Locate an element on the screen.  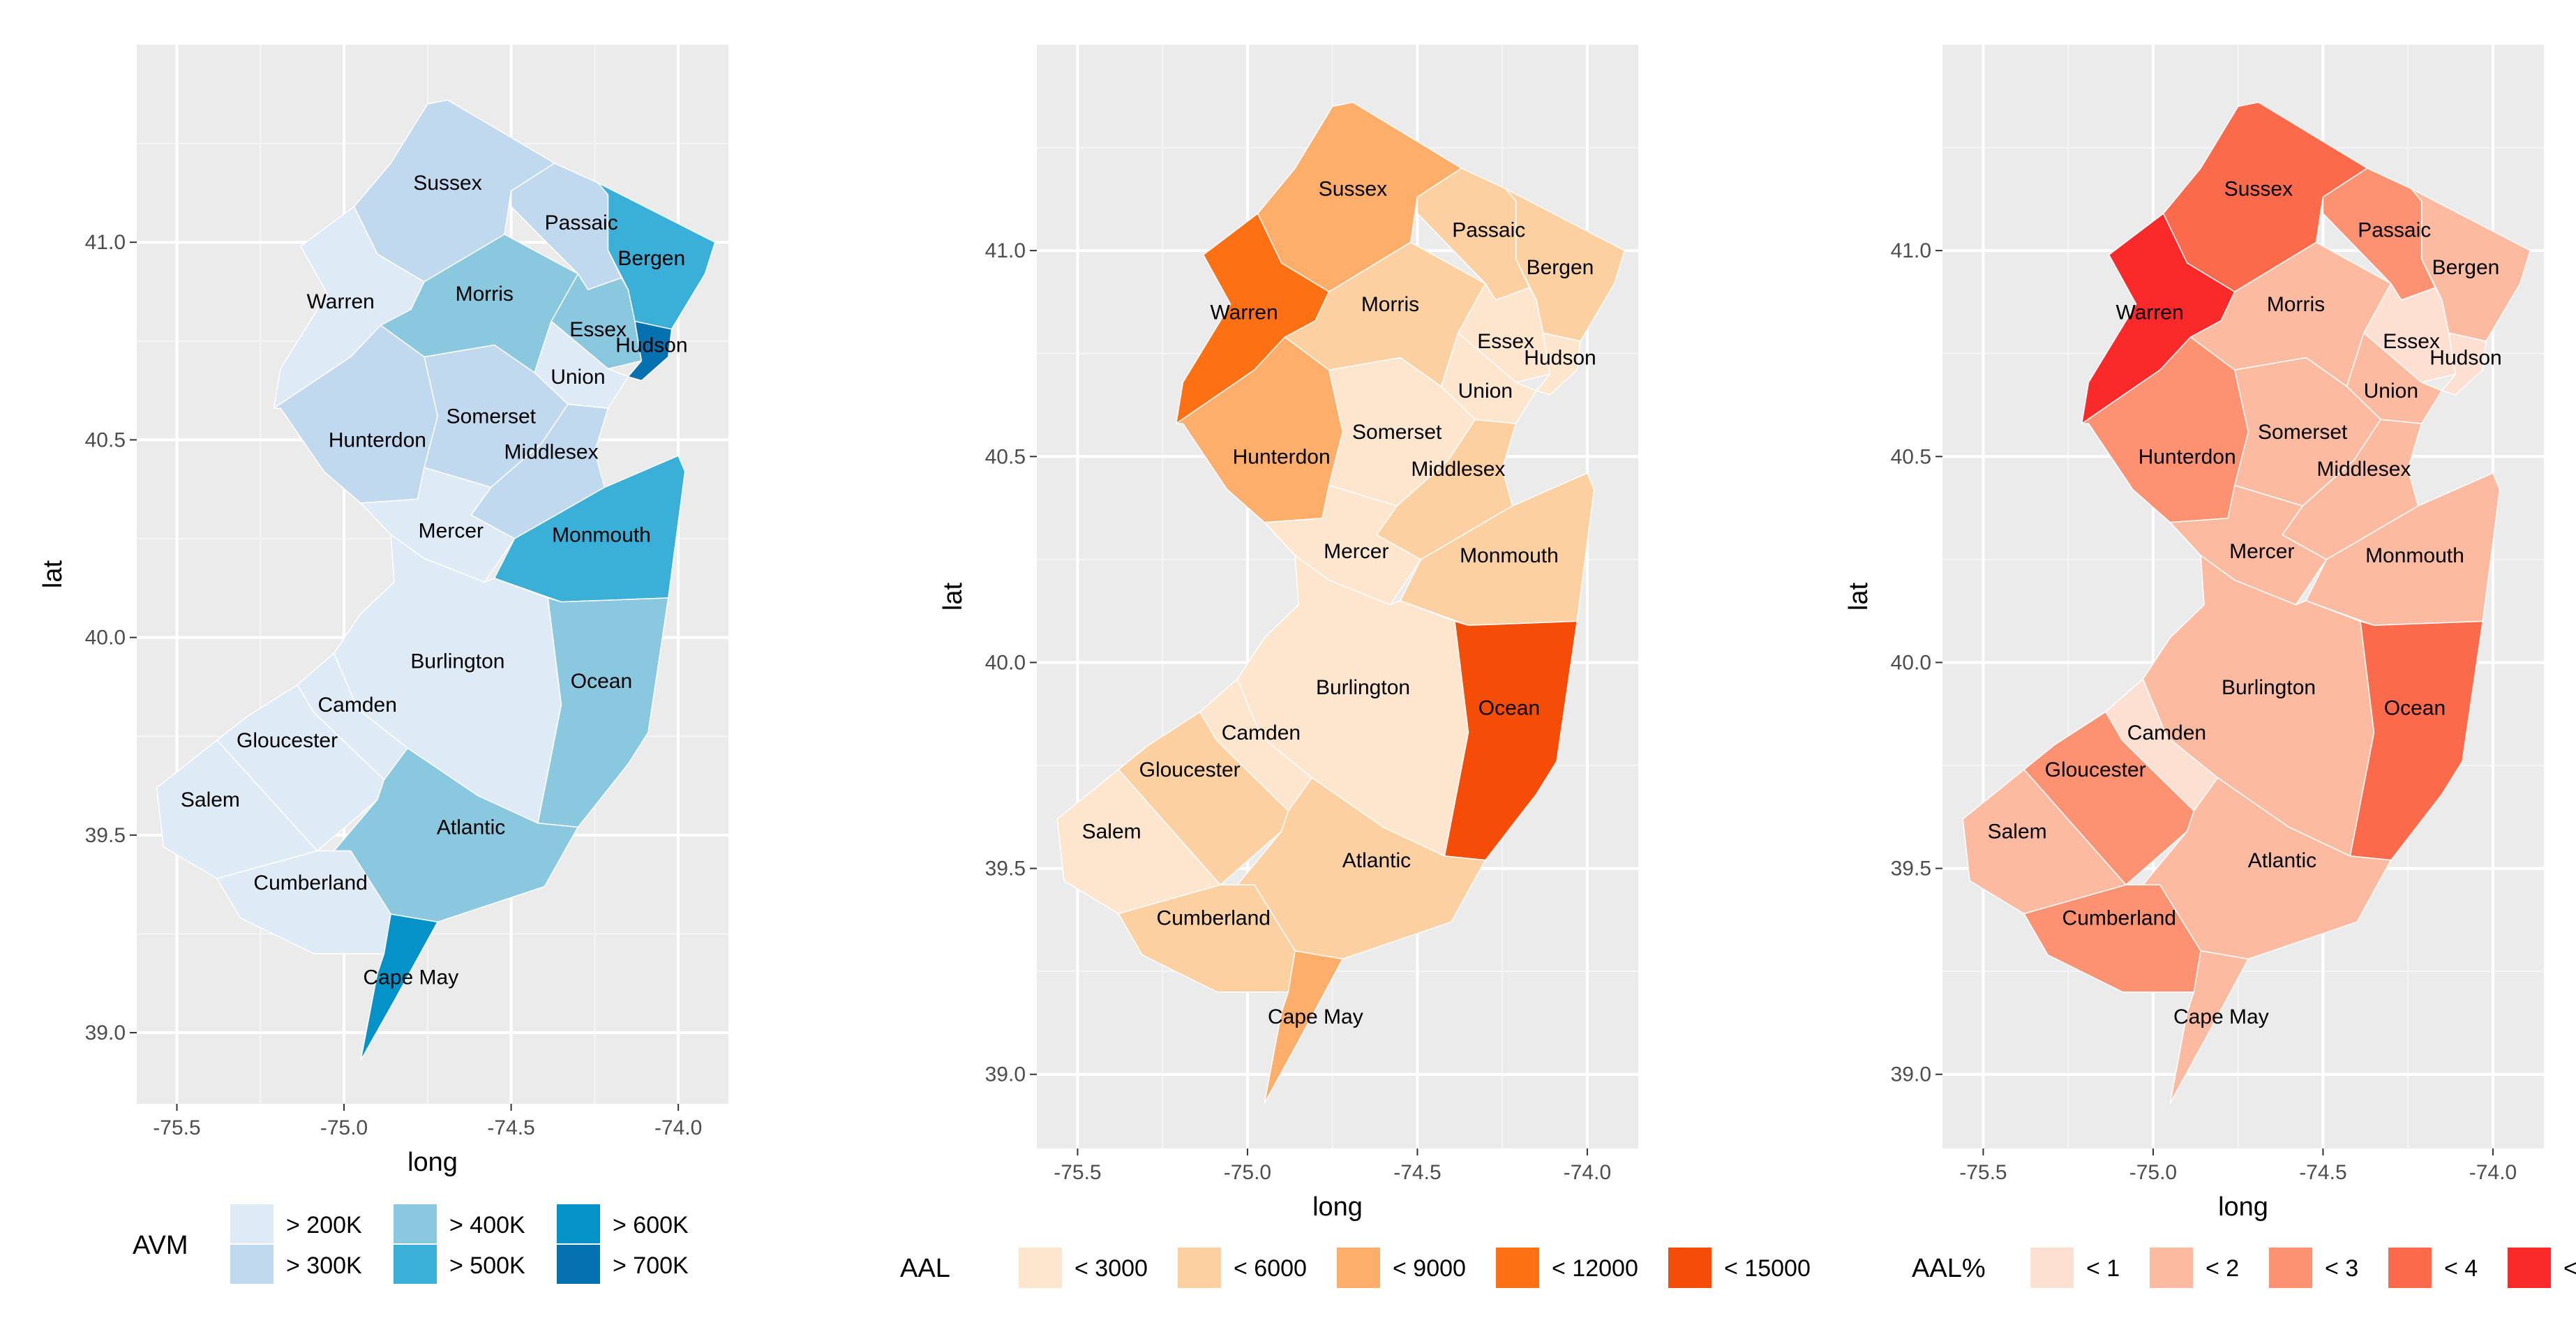
legend-title: AAL% is located at coordinates (1949, 1269).